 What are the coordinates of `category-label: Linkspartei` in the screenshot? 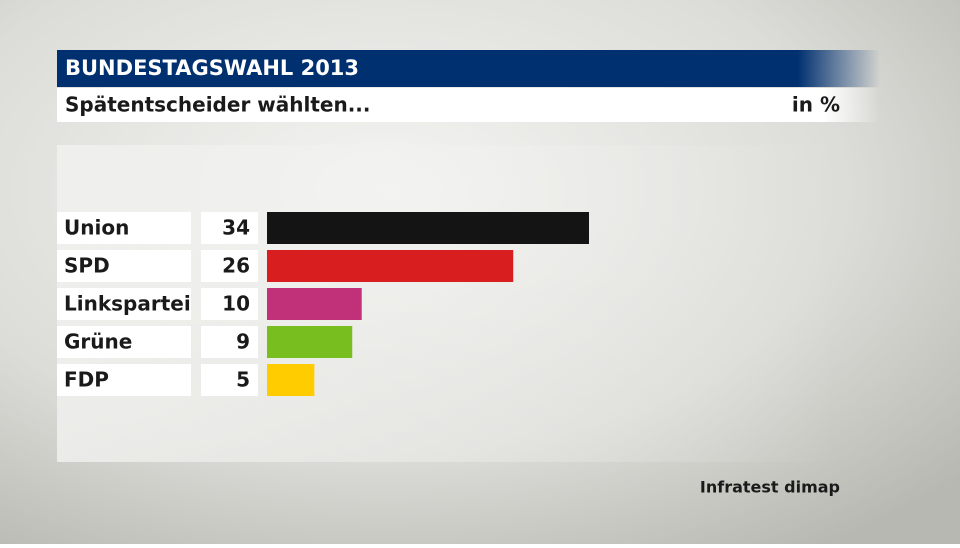 It's located at (127, 304).